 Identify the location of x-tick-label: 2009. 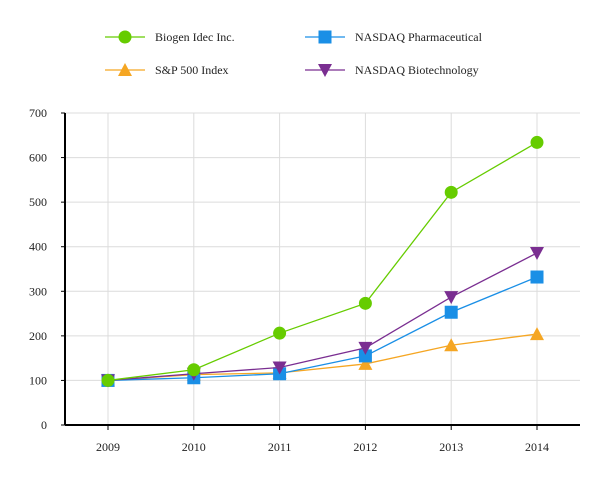
(108, 447).